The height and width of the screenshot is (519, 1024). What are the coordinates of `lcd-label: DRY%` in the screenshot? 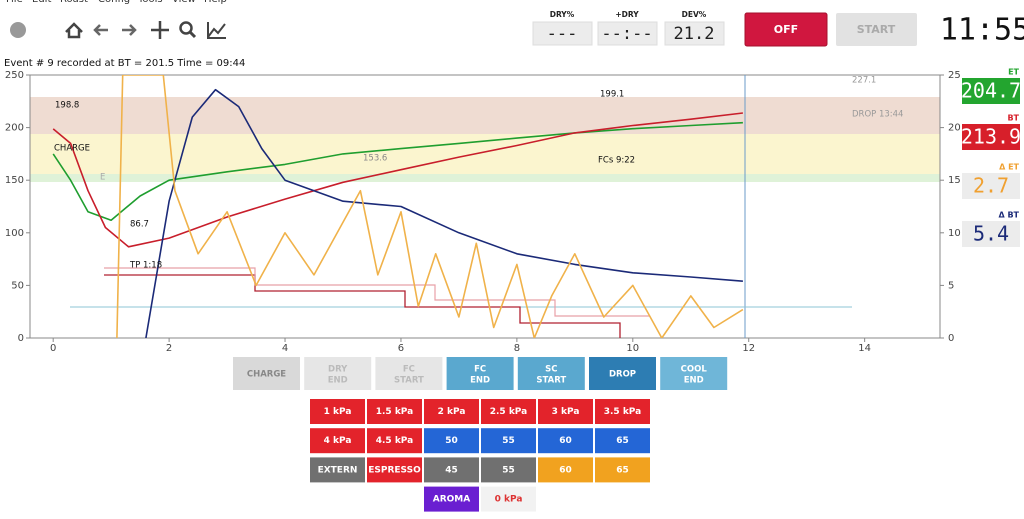 It's located at (562, 14).